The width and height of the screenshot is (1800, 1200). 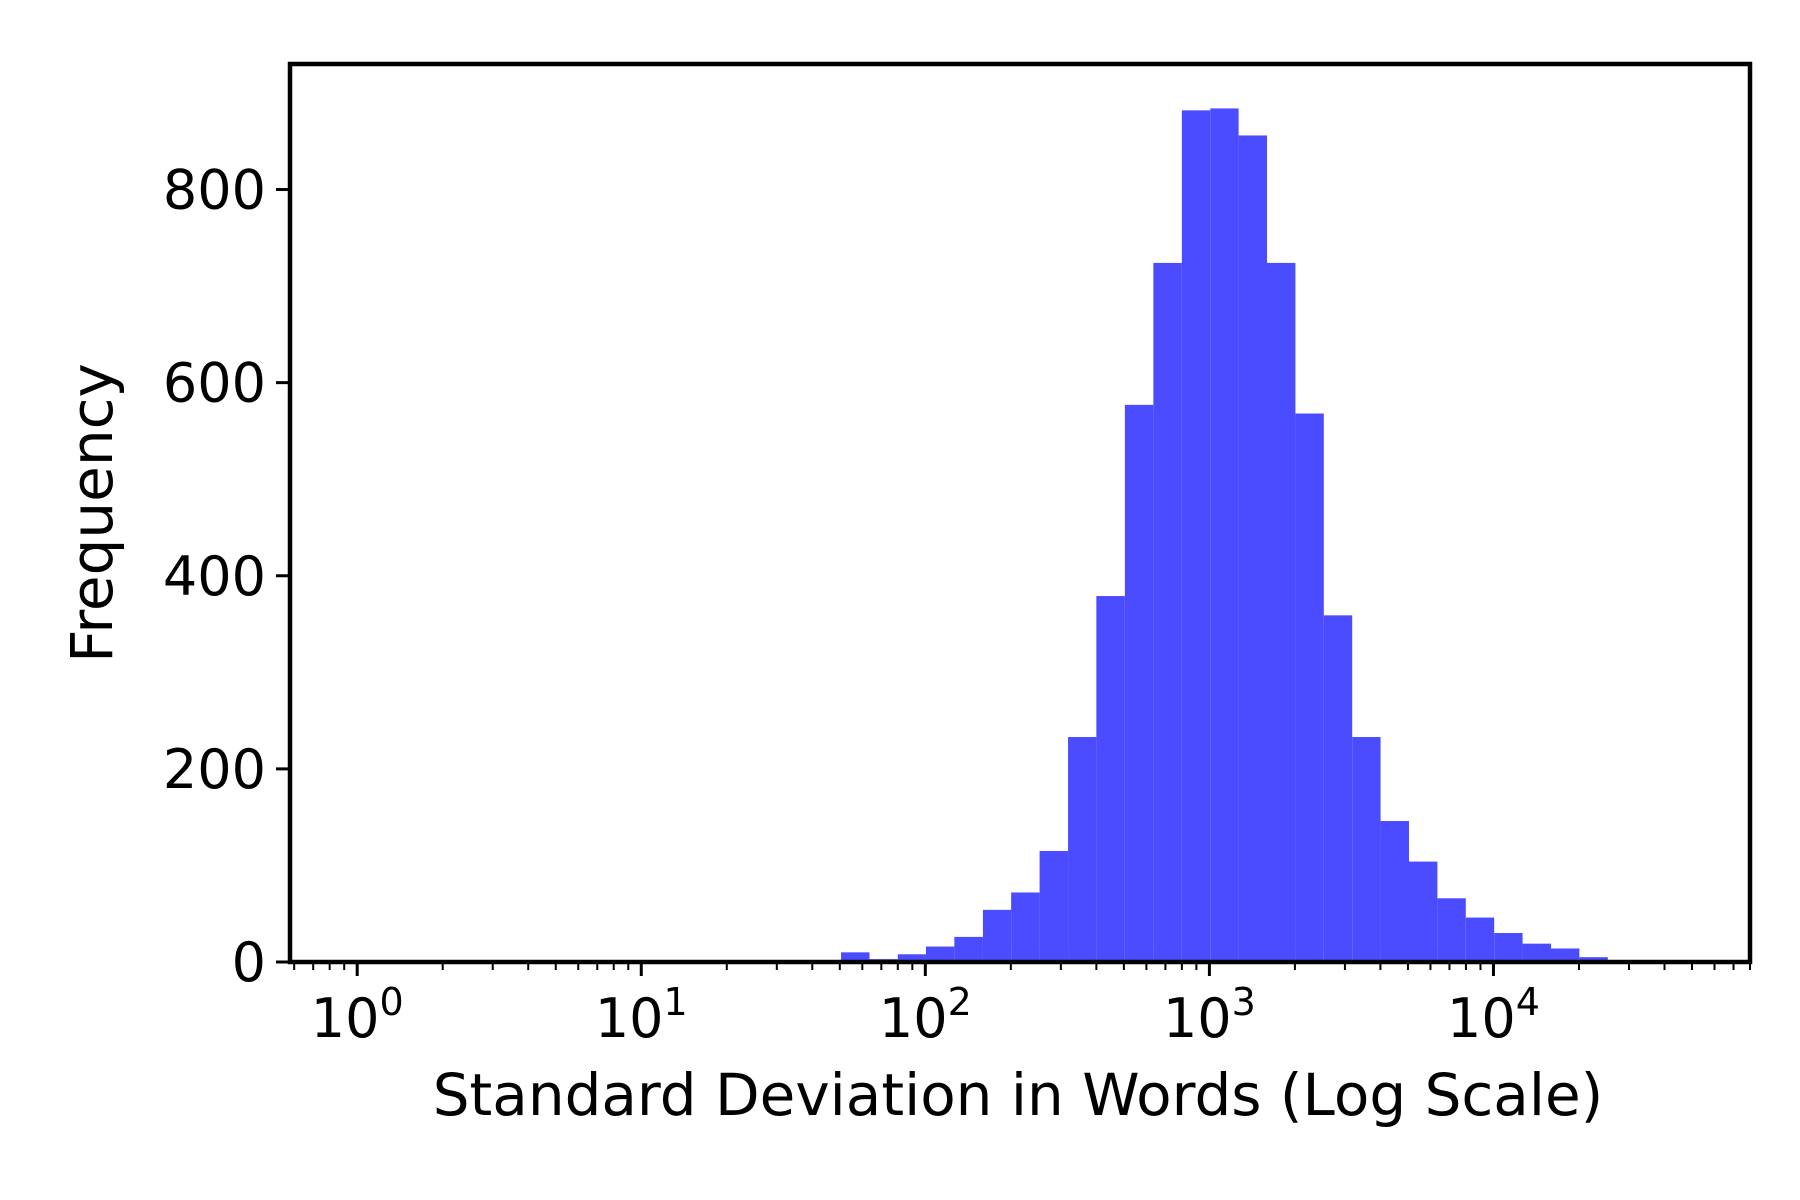 What do you see at coordinates (1018, 1095) in the screenshot?
I see `x-axis-title: Standard Deviation in Words (Log Scale)` at bounding box center [1018, 1095].